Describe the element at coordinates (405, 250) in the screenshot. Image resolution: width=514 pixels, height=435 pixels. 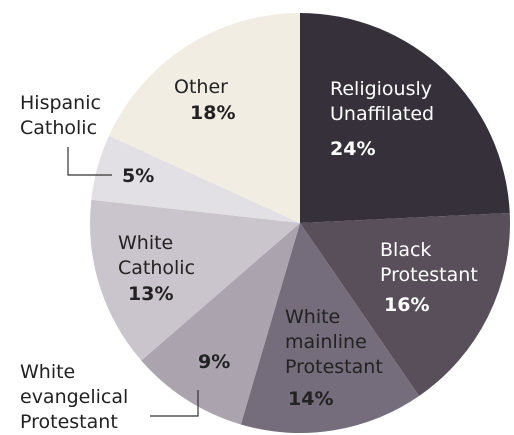
I see `slice-label-line: Black` at that location.